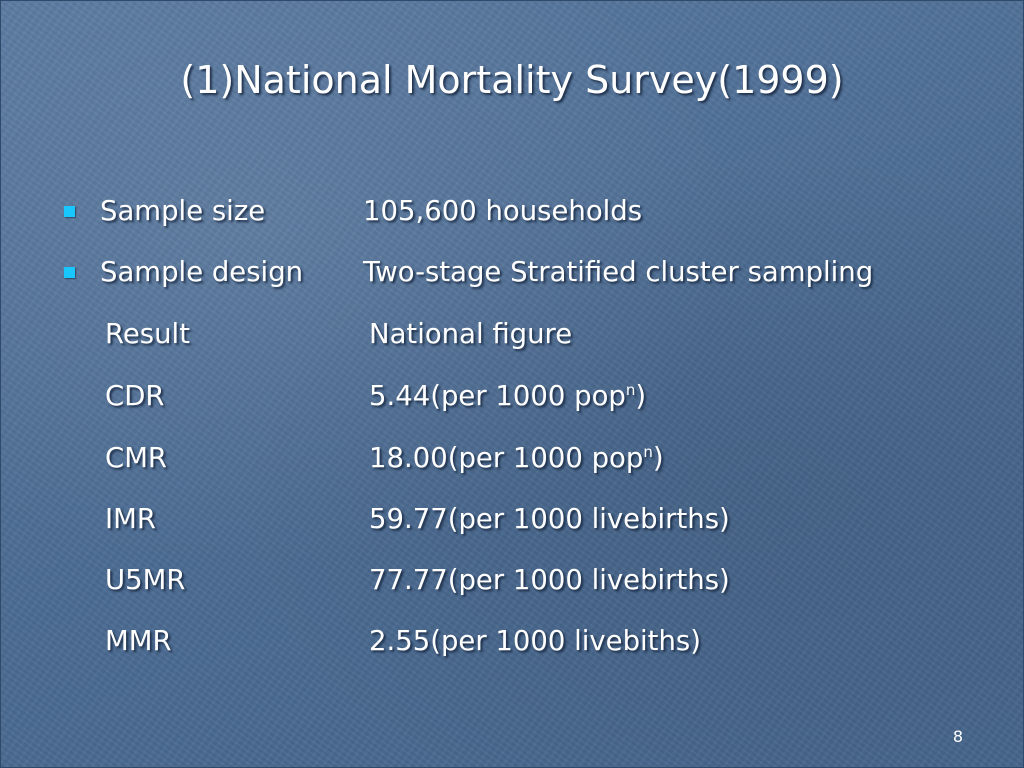  I want to click on value-text: 18.00(per 1000 pop, so click(506, 458).